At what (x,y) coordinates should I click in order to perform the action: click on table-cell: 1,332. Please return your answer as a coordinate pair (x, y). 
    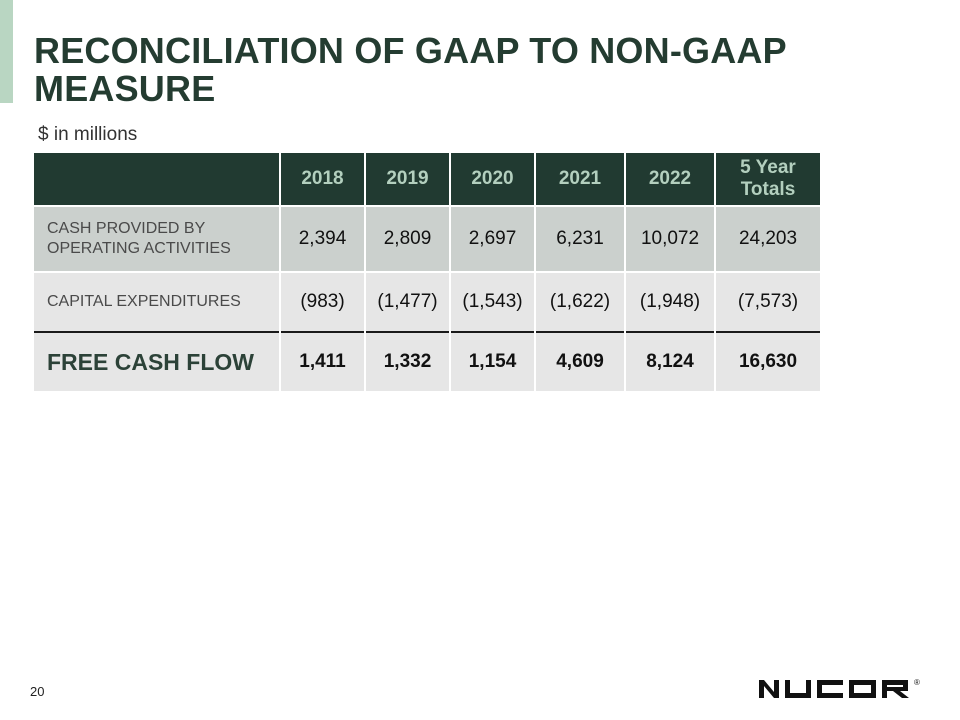
    Looking at the image, I should click on (408, 361).